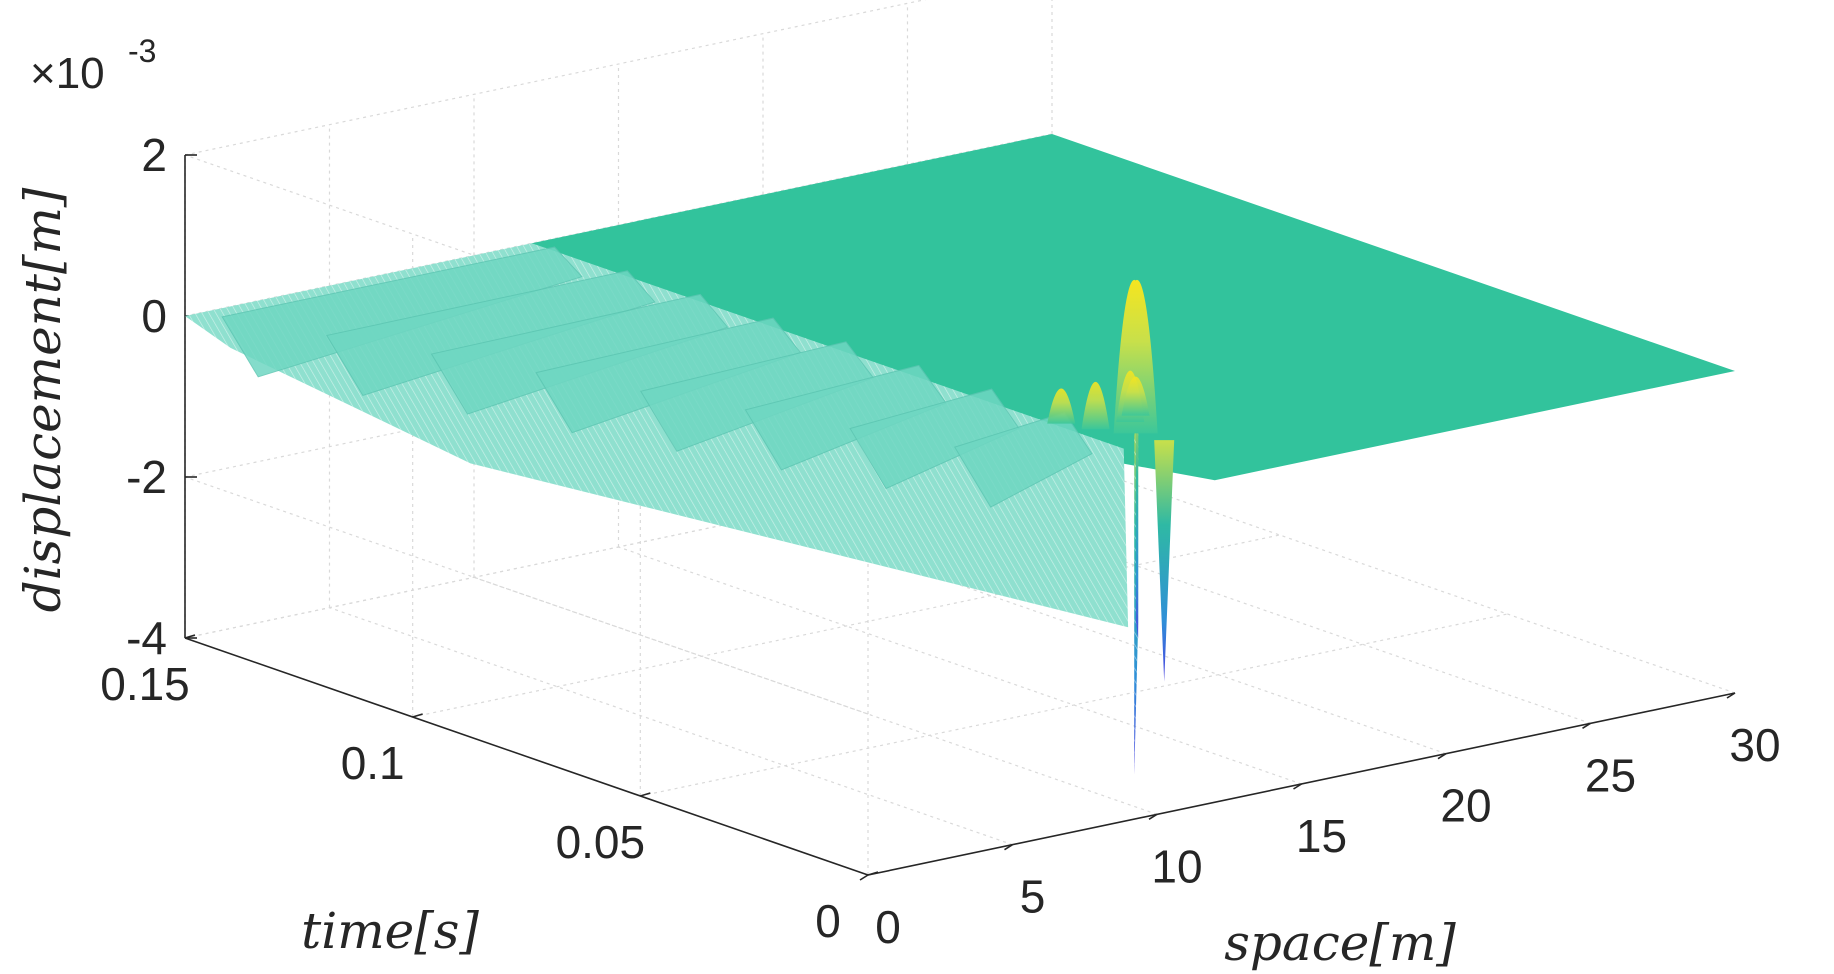  Describe the element at coordinates (146, 477) in the screenshot. I see `z-tick-label: -2` at that location.